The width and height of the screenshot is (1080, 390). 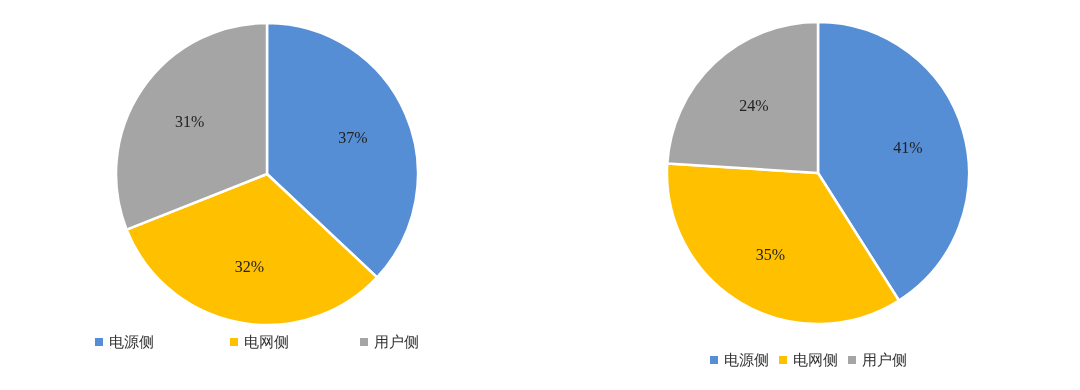 I want to click on data-label: 35%, so click(x=770, y=254).